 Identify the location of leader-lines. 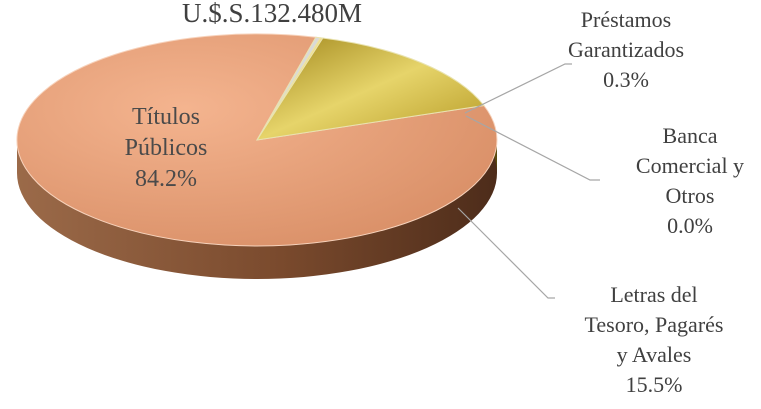
(528, 181).